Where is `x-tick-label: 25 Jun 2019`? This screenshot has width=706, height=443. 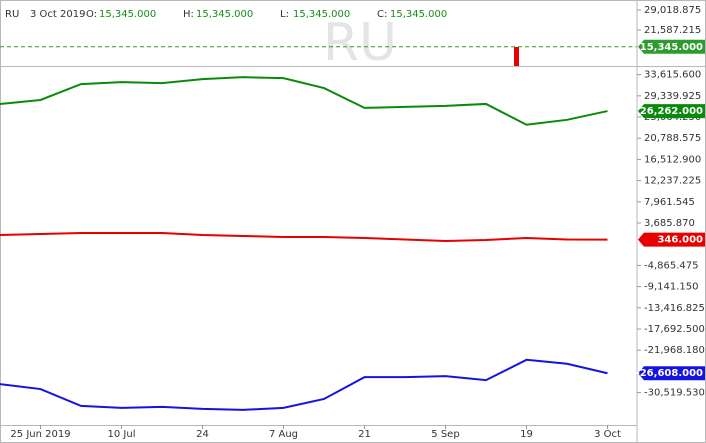 x-tick-label: 25 Jun 2019 is located at coordinates (40, 434).